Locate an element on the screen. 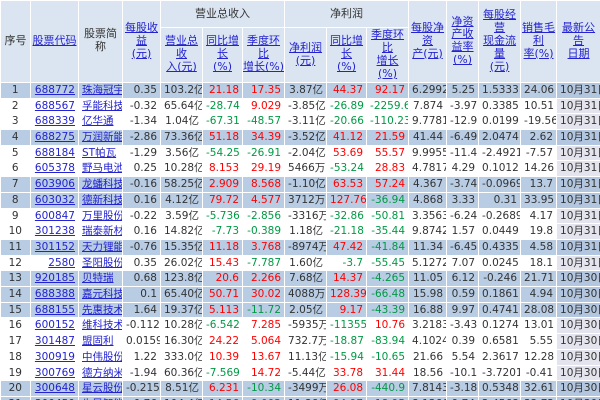 The image size is (600, 400). cell-code: 300919 is located at coordinates (54, 357).